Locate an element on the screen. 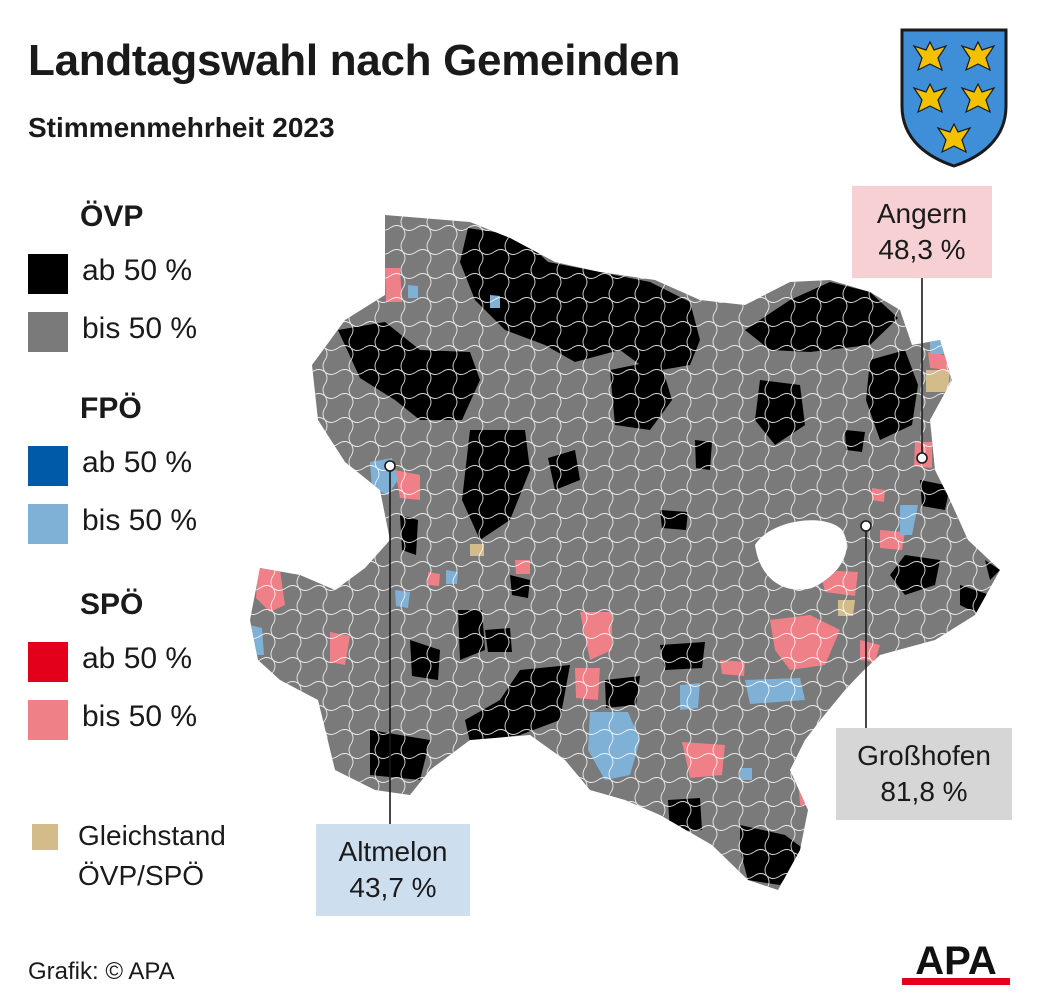  legend-label-fpoe-ab50: ab 50 % is located at coordinates (137, 462).